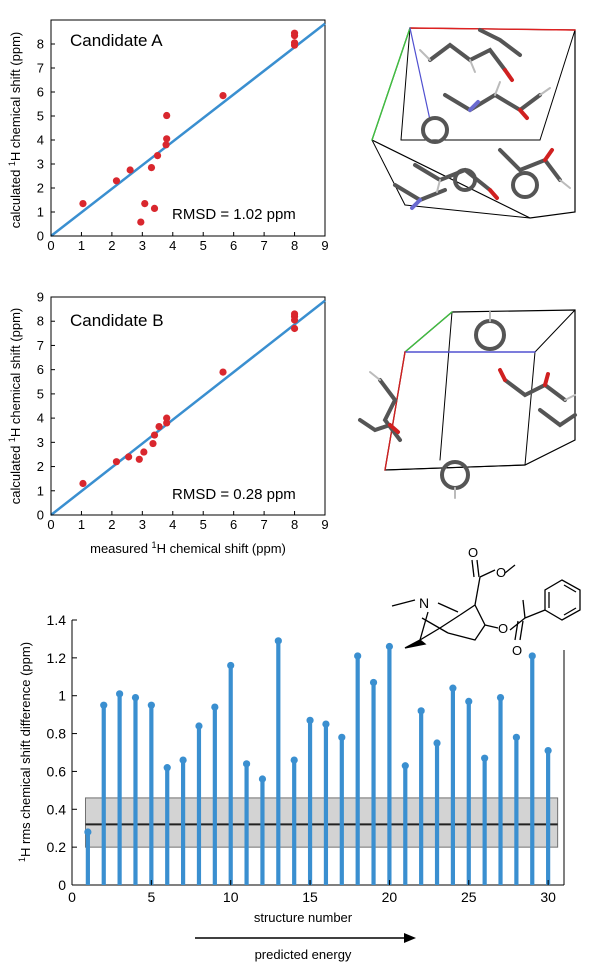 The height and width of the screenshot is (964, 598). I want to click on x-tick-label: 5, so click(203, 524).